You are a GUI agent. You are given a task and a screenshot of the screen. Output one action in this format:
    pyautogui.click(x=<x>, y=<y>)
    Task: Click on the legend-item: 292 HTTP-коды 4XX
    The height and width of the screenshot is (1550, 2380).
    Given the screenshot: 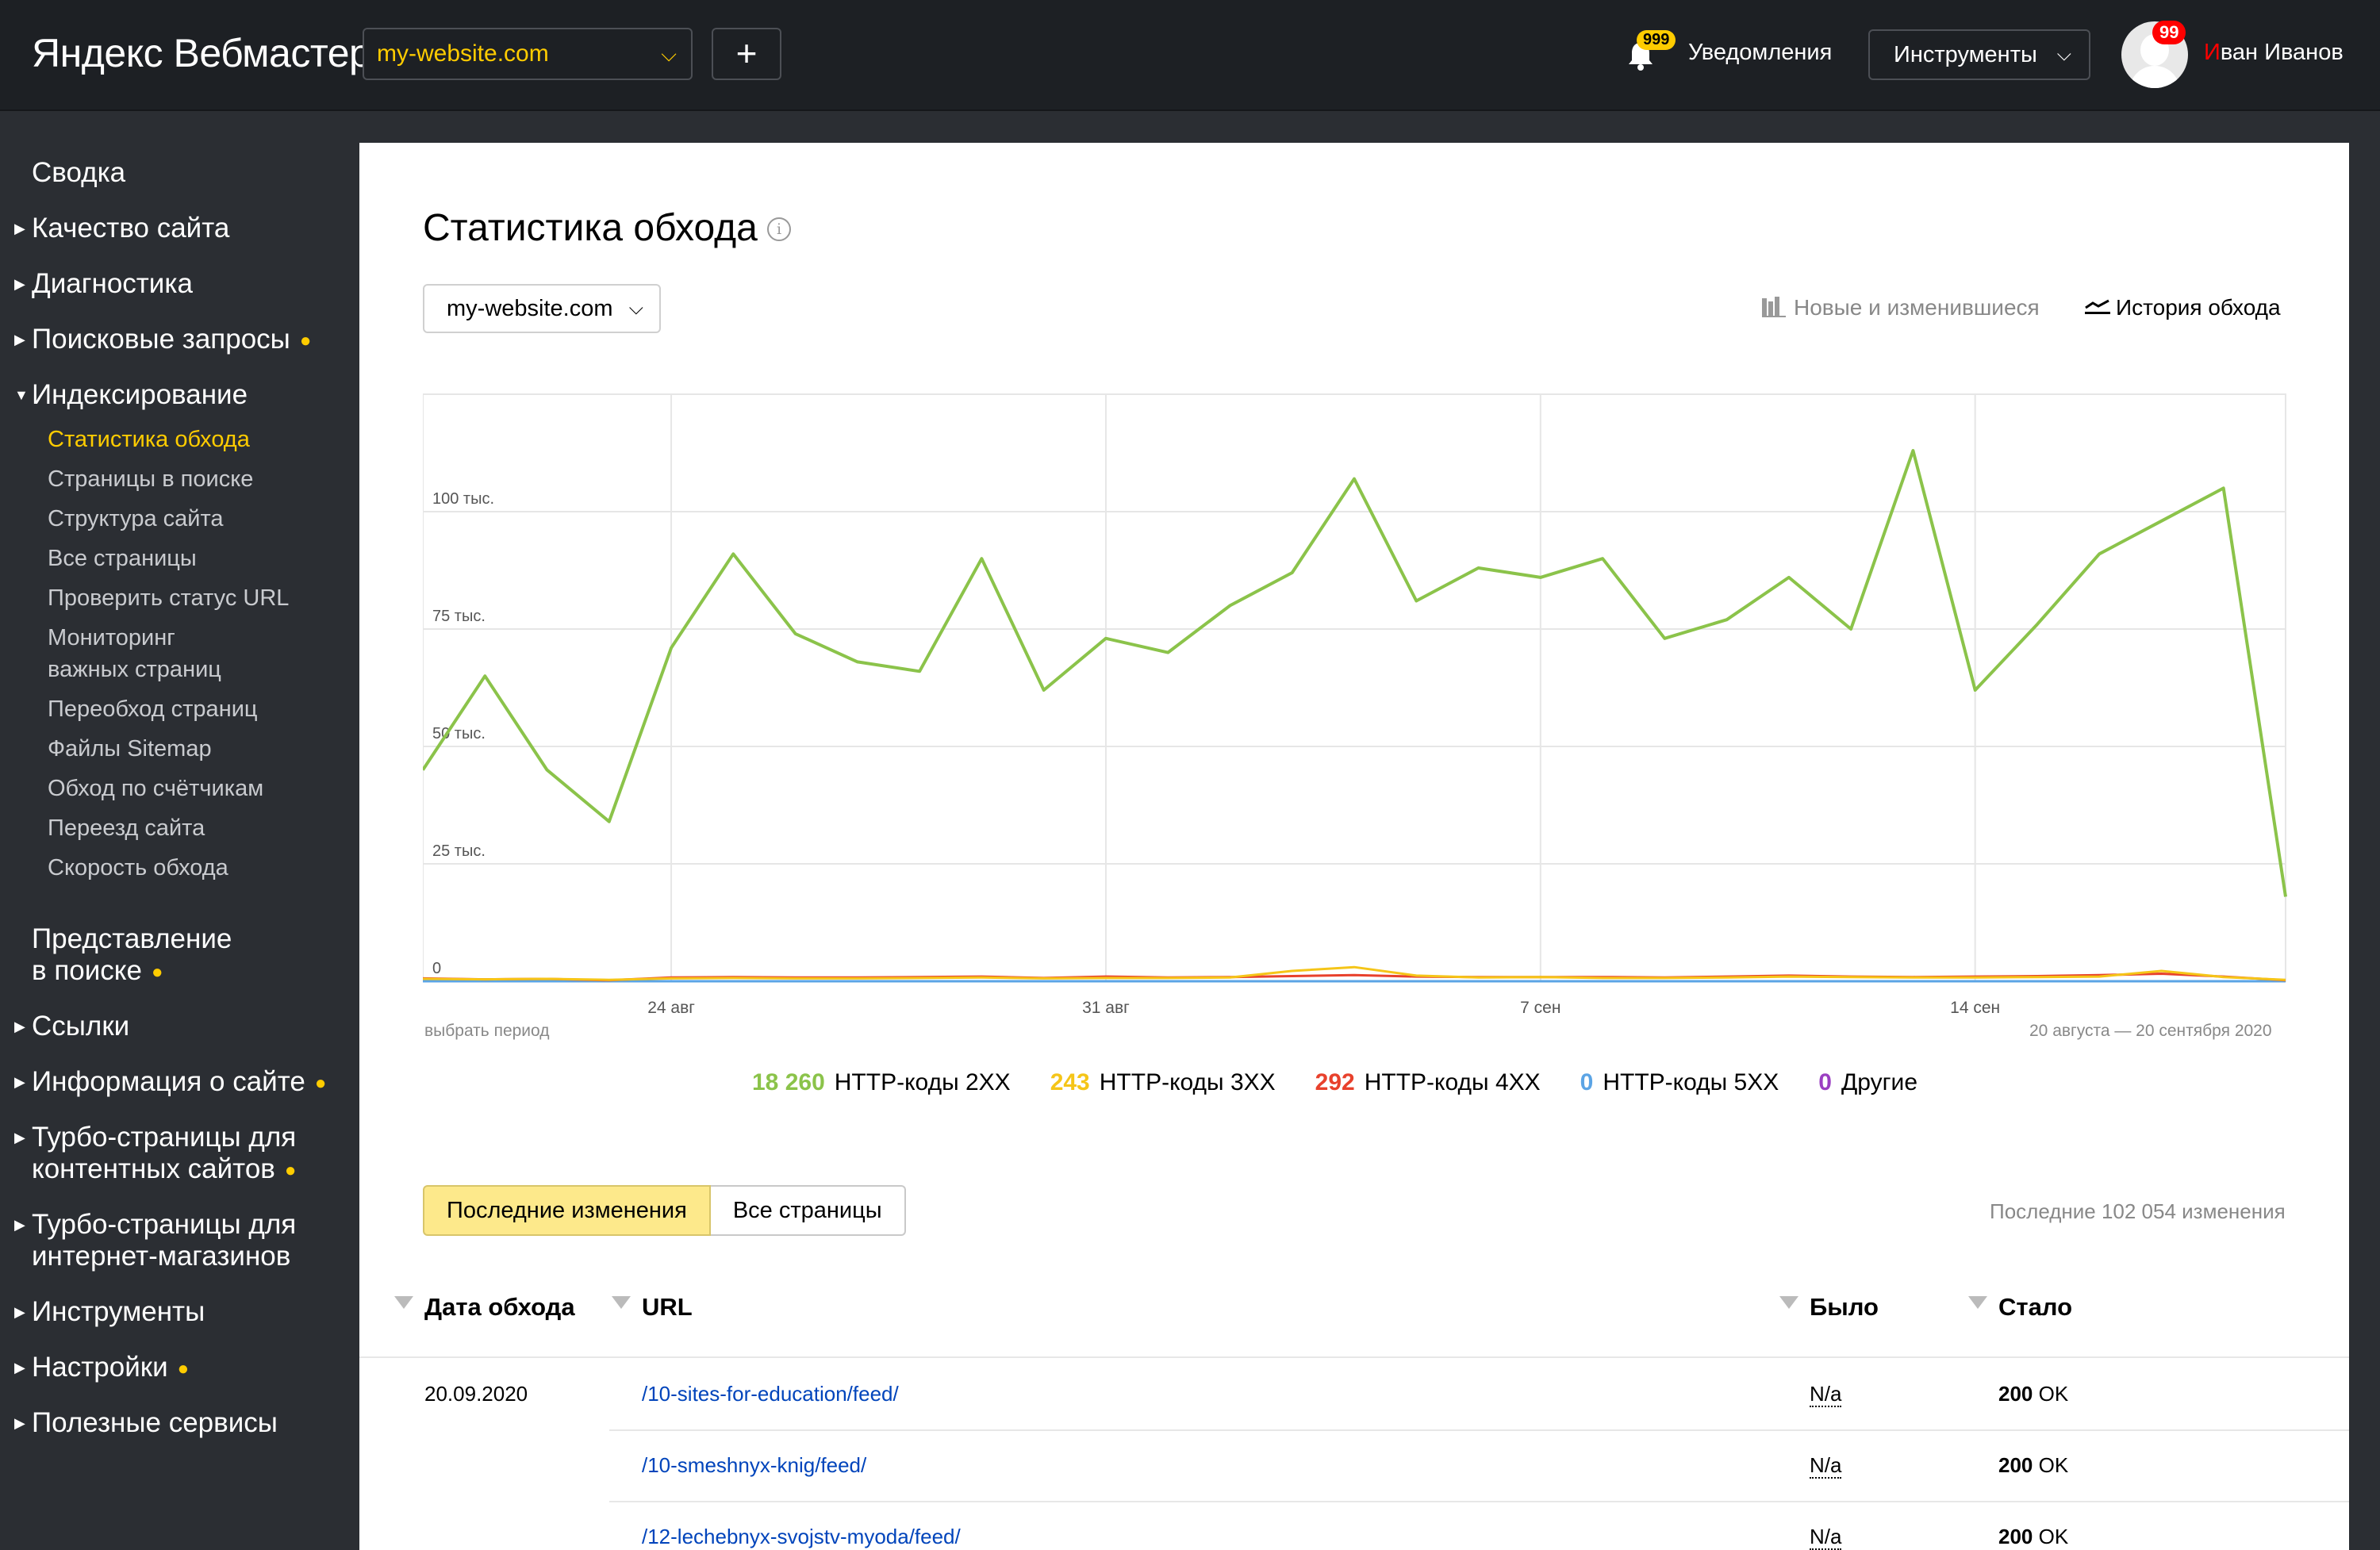 What is the action you would take?
    pyautogui.click(x=1428, y=1082)
    